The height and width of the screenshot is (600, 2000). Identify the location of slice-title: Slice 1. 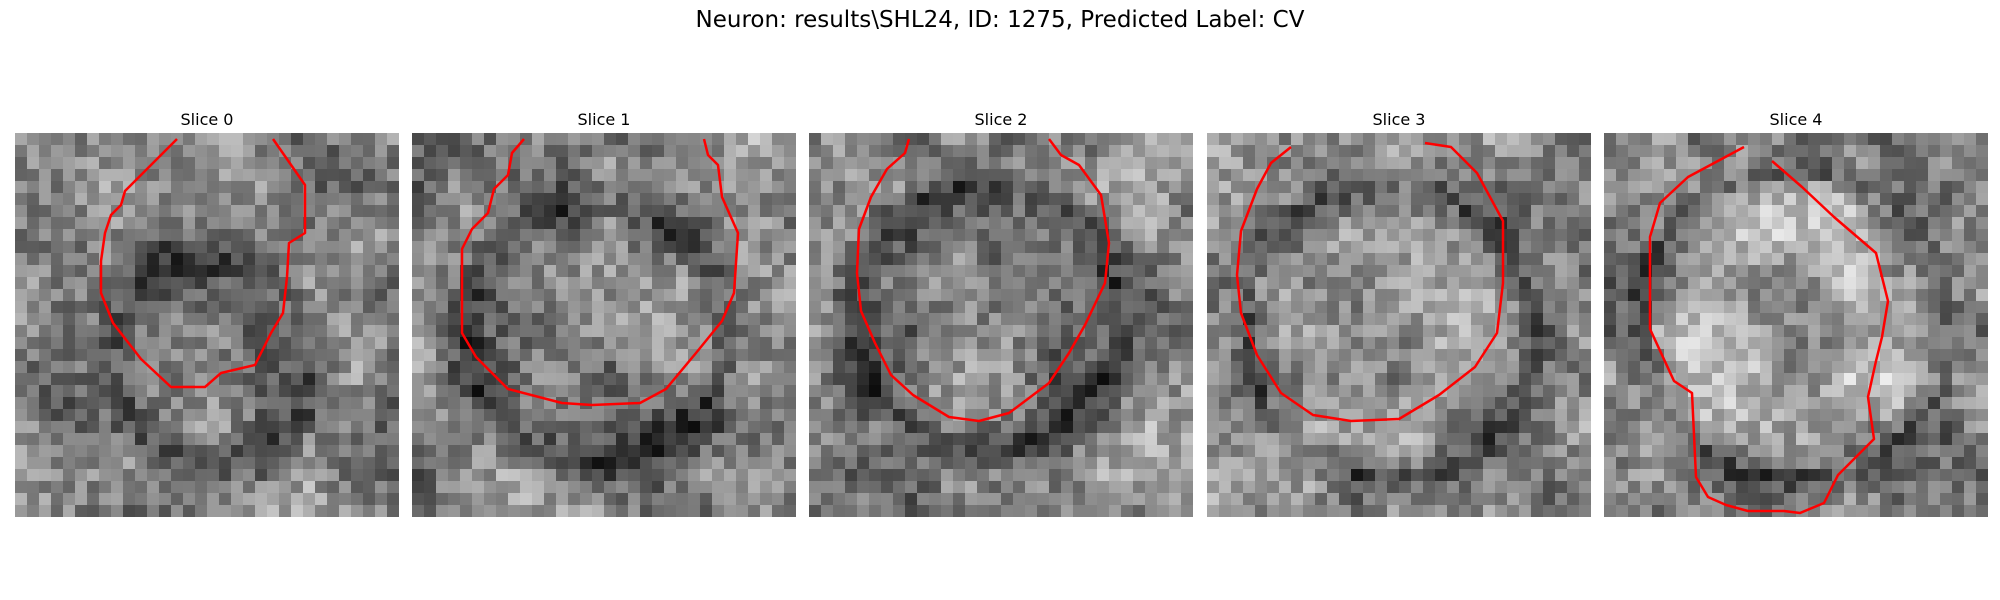
(604, 119).